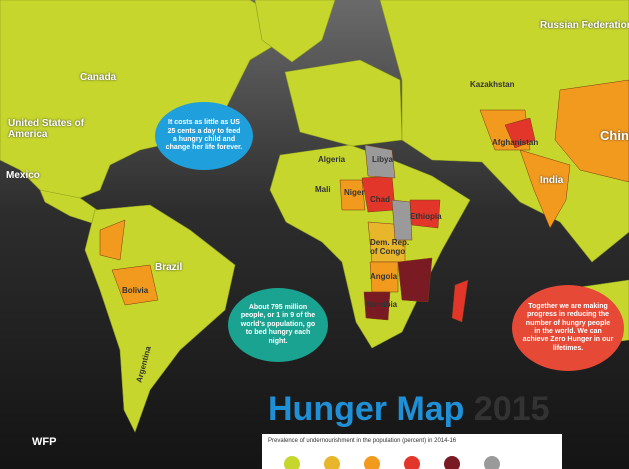 The height and width of the screenshot is (469, 629). Describe the element at coordinates (515, 142) in the screenshot. I see `map-label: Afghanistan` at that location.